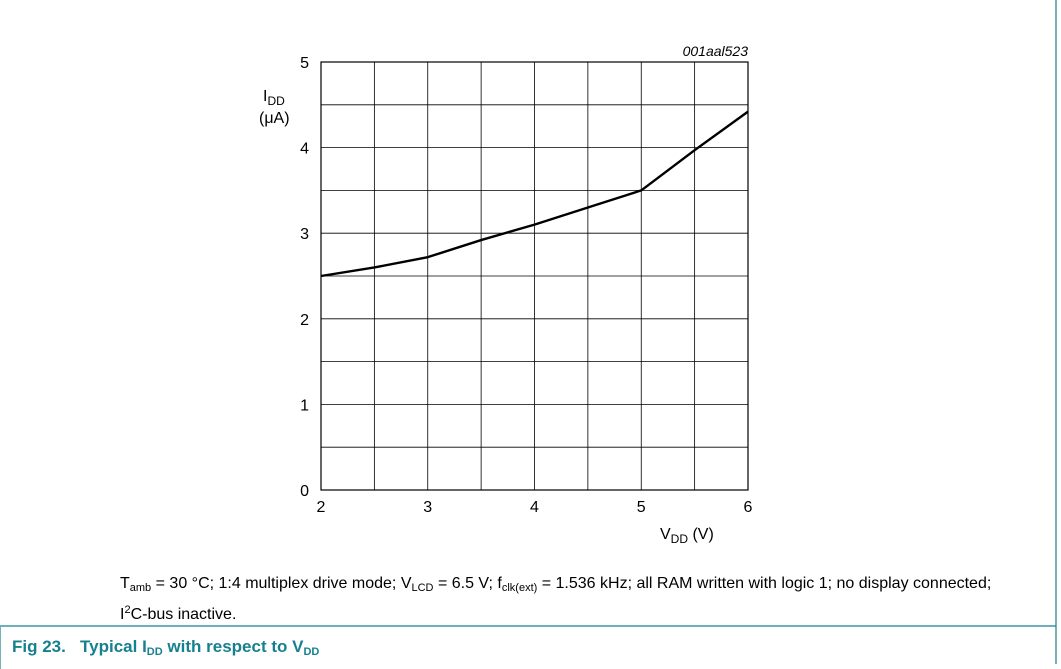 The height and width of the screenshot is (669, 1061). Describe the element at coordinates (465, 583) in the screenshot. I see `caption-part2: = 6.5 V;` at that location.